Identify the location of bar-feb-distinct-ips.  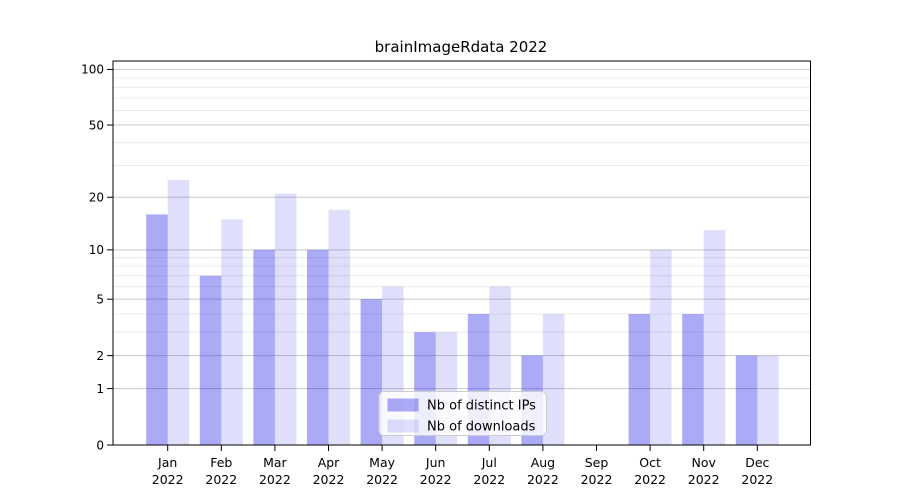
(210, 360).